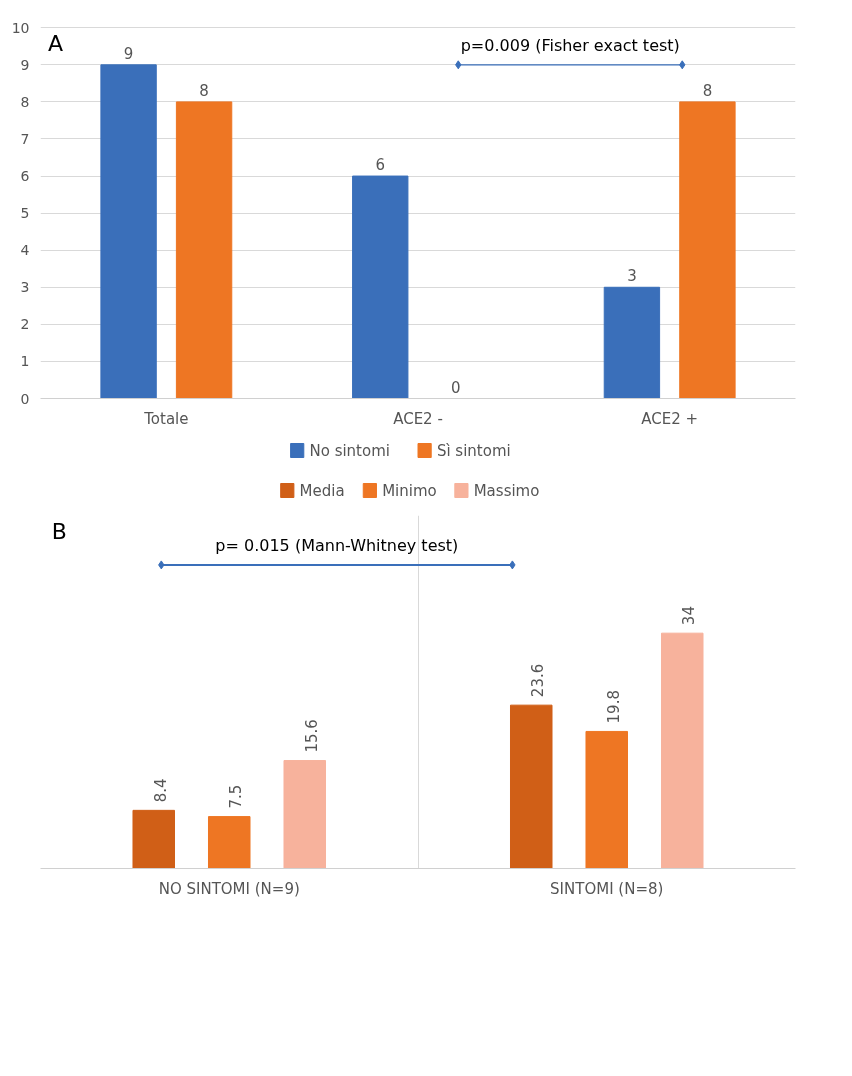  I want to click on y-tick-label: 8, so click(25, 101).